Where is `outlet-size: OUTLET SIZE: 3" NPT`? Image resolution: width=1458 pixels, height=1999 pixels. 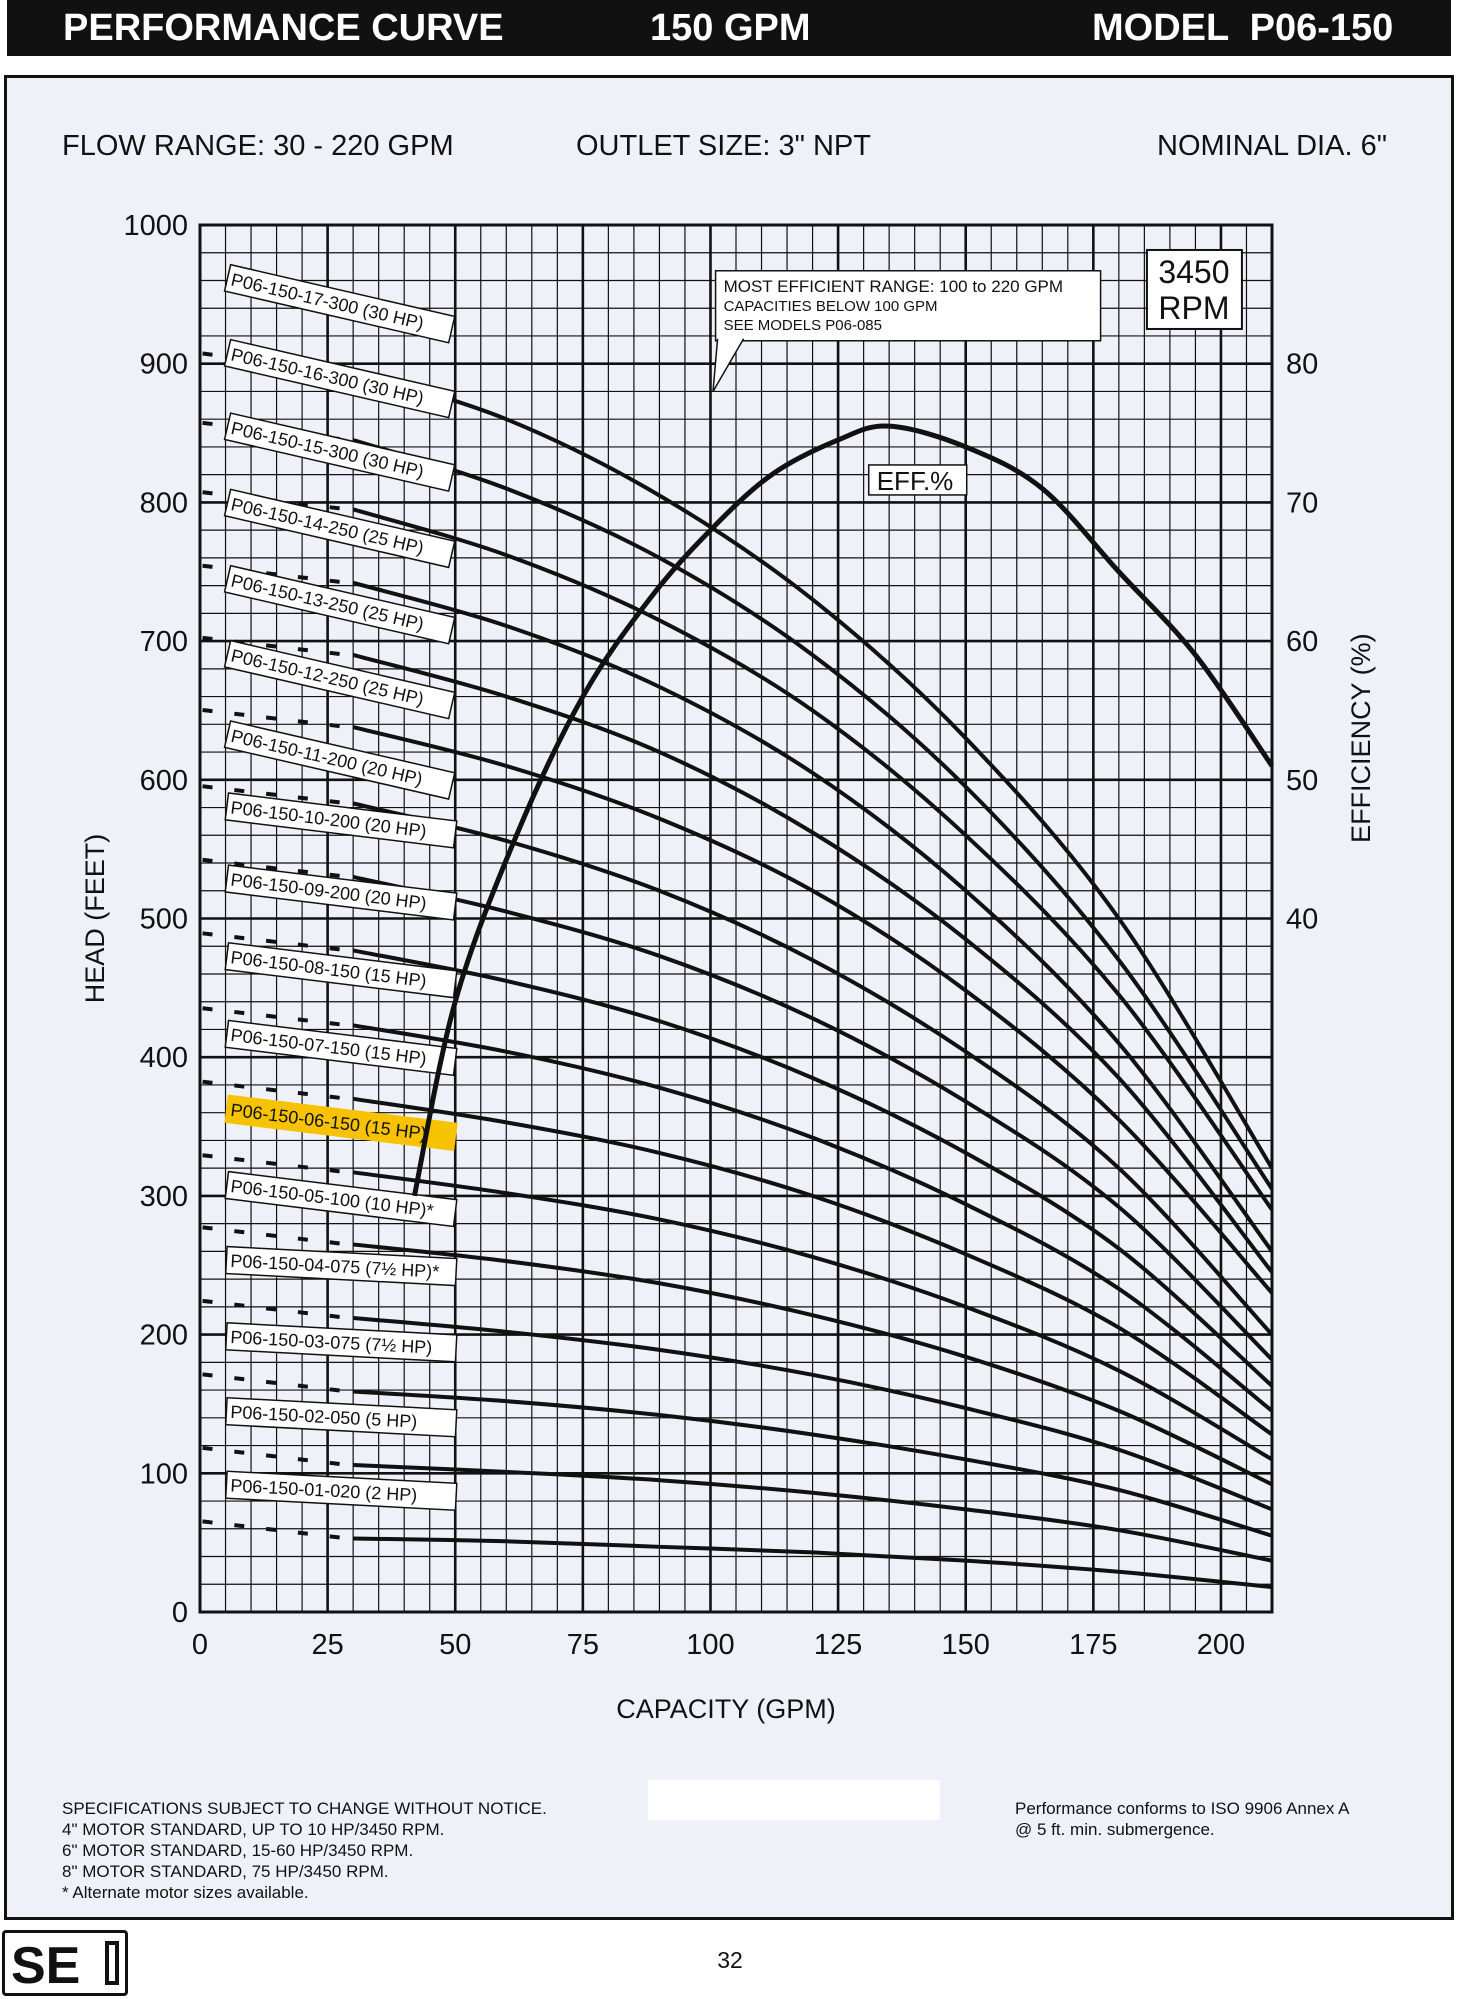 outlet-size: OUTLET SIZE: 3" NPT is located at coordinates (723, 146).